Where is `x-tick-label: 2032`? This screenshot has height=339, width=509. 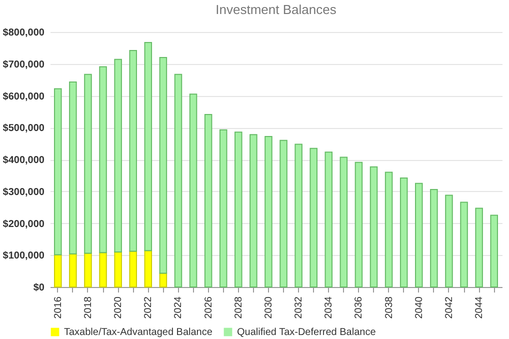
x-tick-label: 2032 is located at coordinates (299, 307).